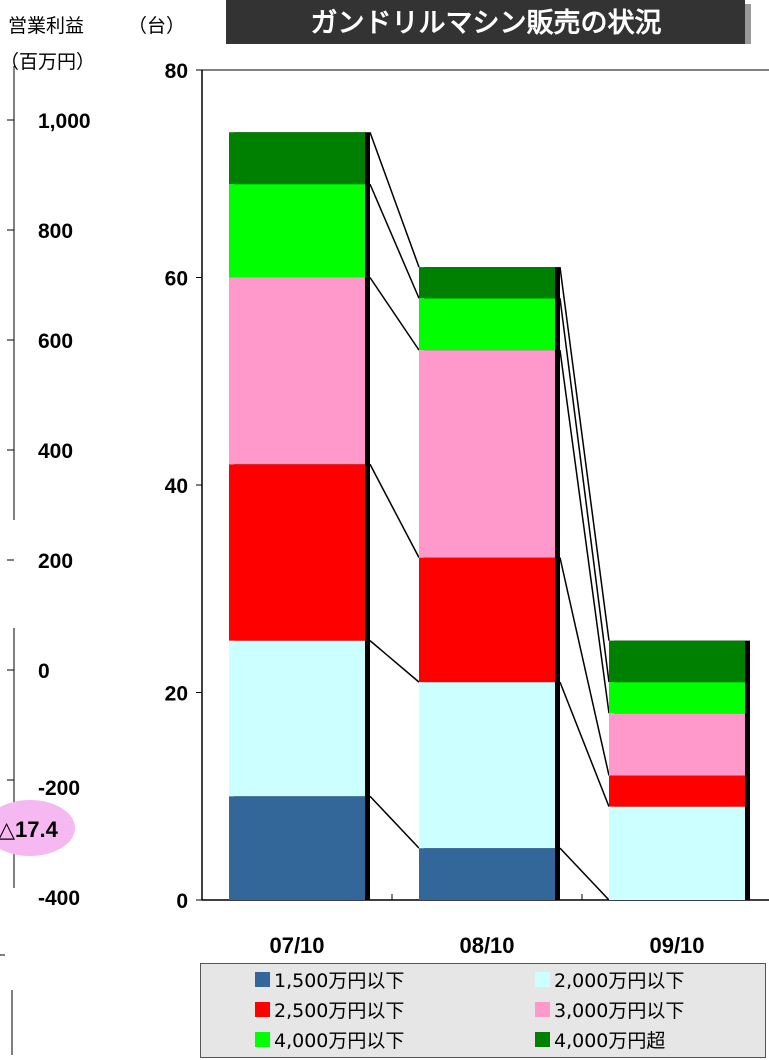 The image size is (769, 1060). What do you see at coordinates (59, 898) in the screenshot?
I see `left-tick-label: -400` at bounding box center [59, 898].